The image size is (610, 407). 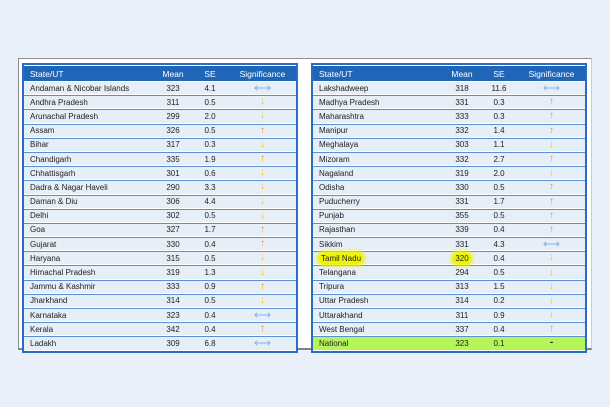 What do you see at coordinates (173, 329) in the screenshot?
I see `mean-cell: 342` at bounding box center [173, 329].